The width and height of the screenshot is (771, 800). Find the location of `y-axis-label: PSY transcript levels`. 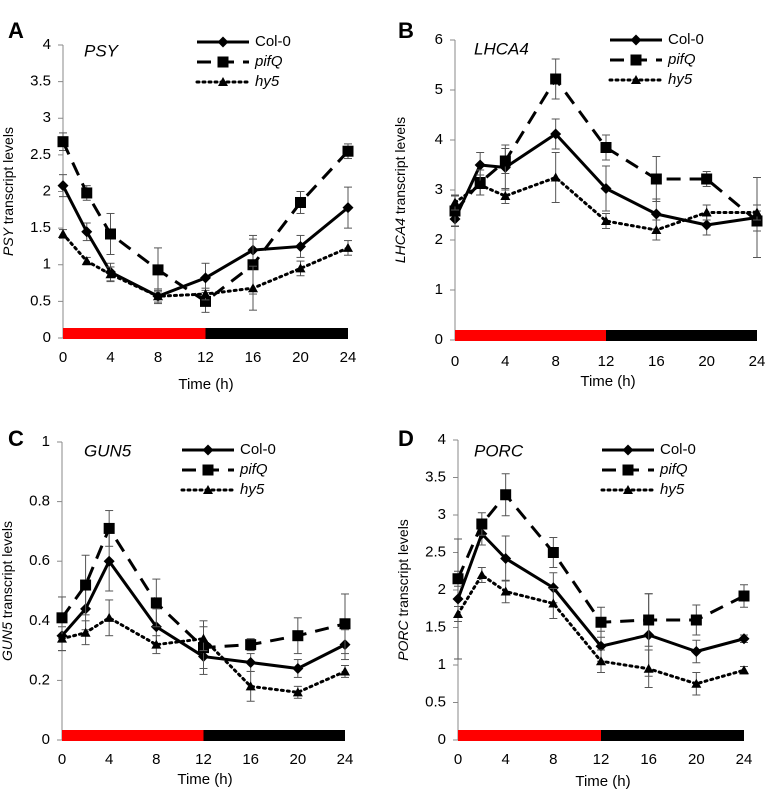

y-axis-label: PSY transcript levels is located at coordinates (8, 191).